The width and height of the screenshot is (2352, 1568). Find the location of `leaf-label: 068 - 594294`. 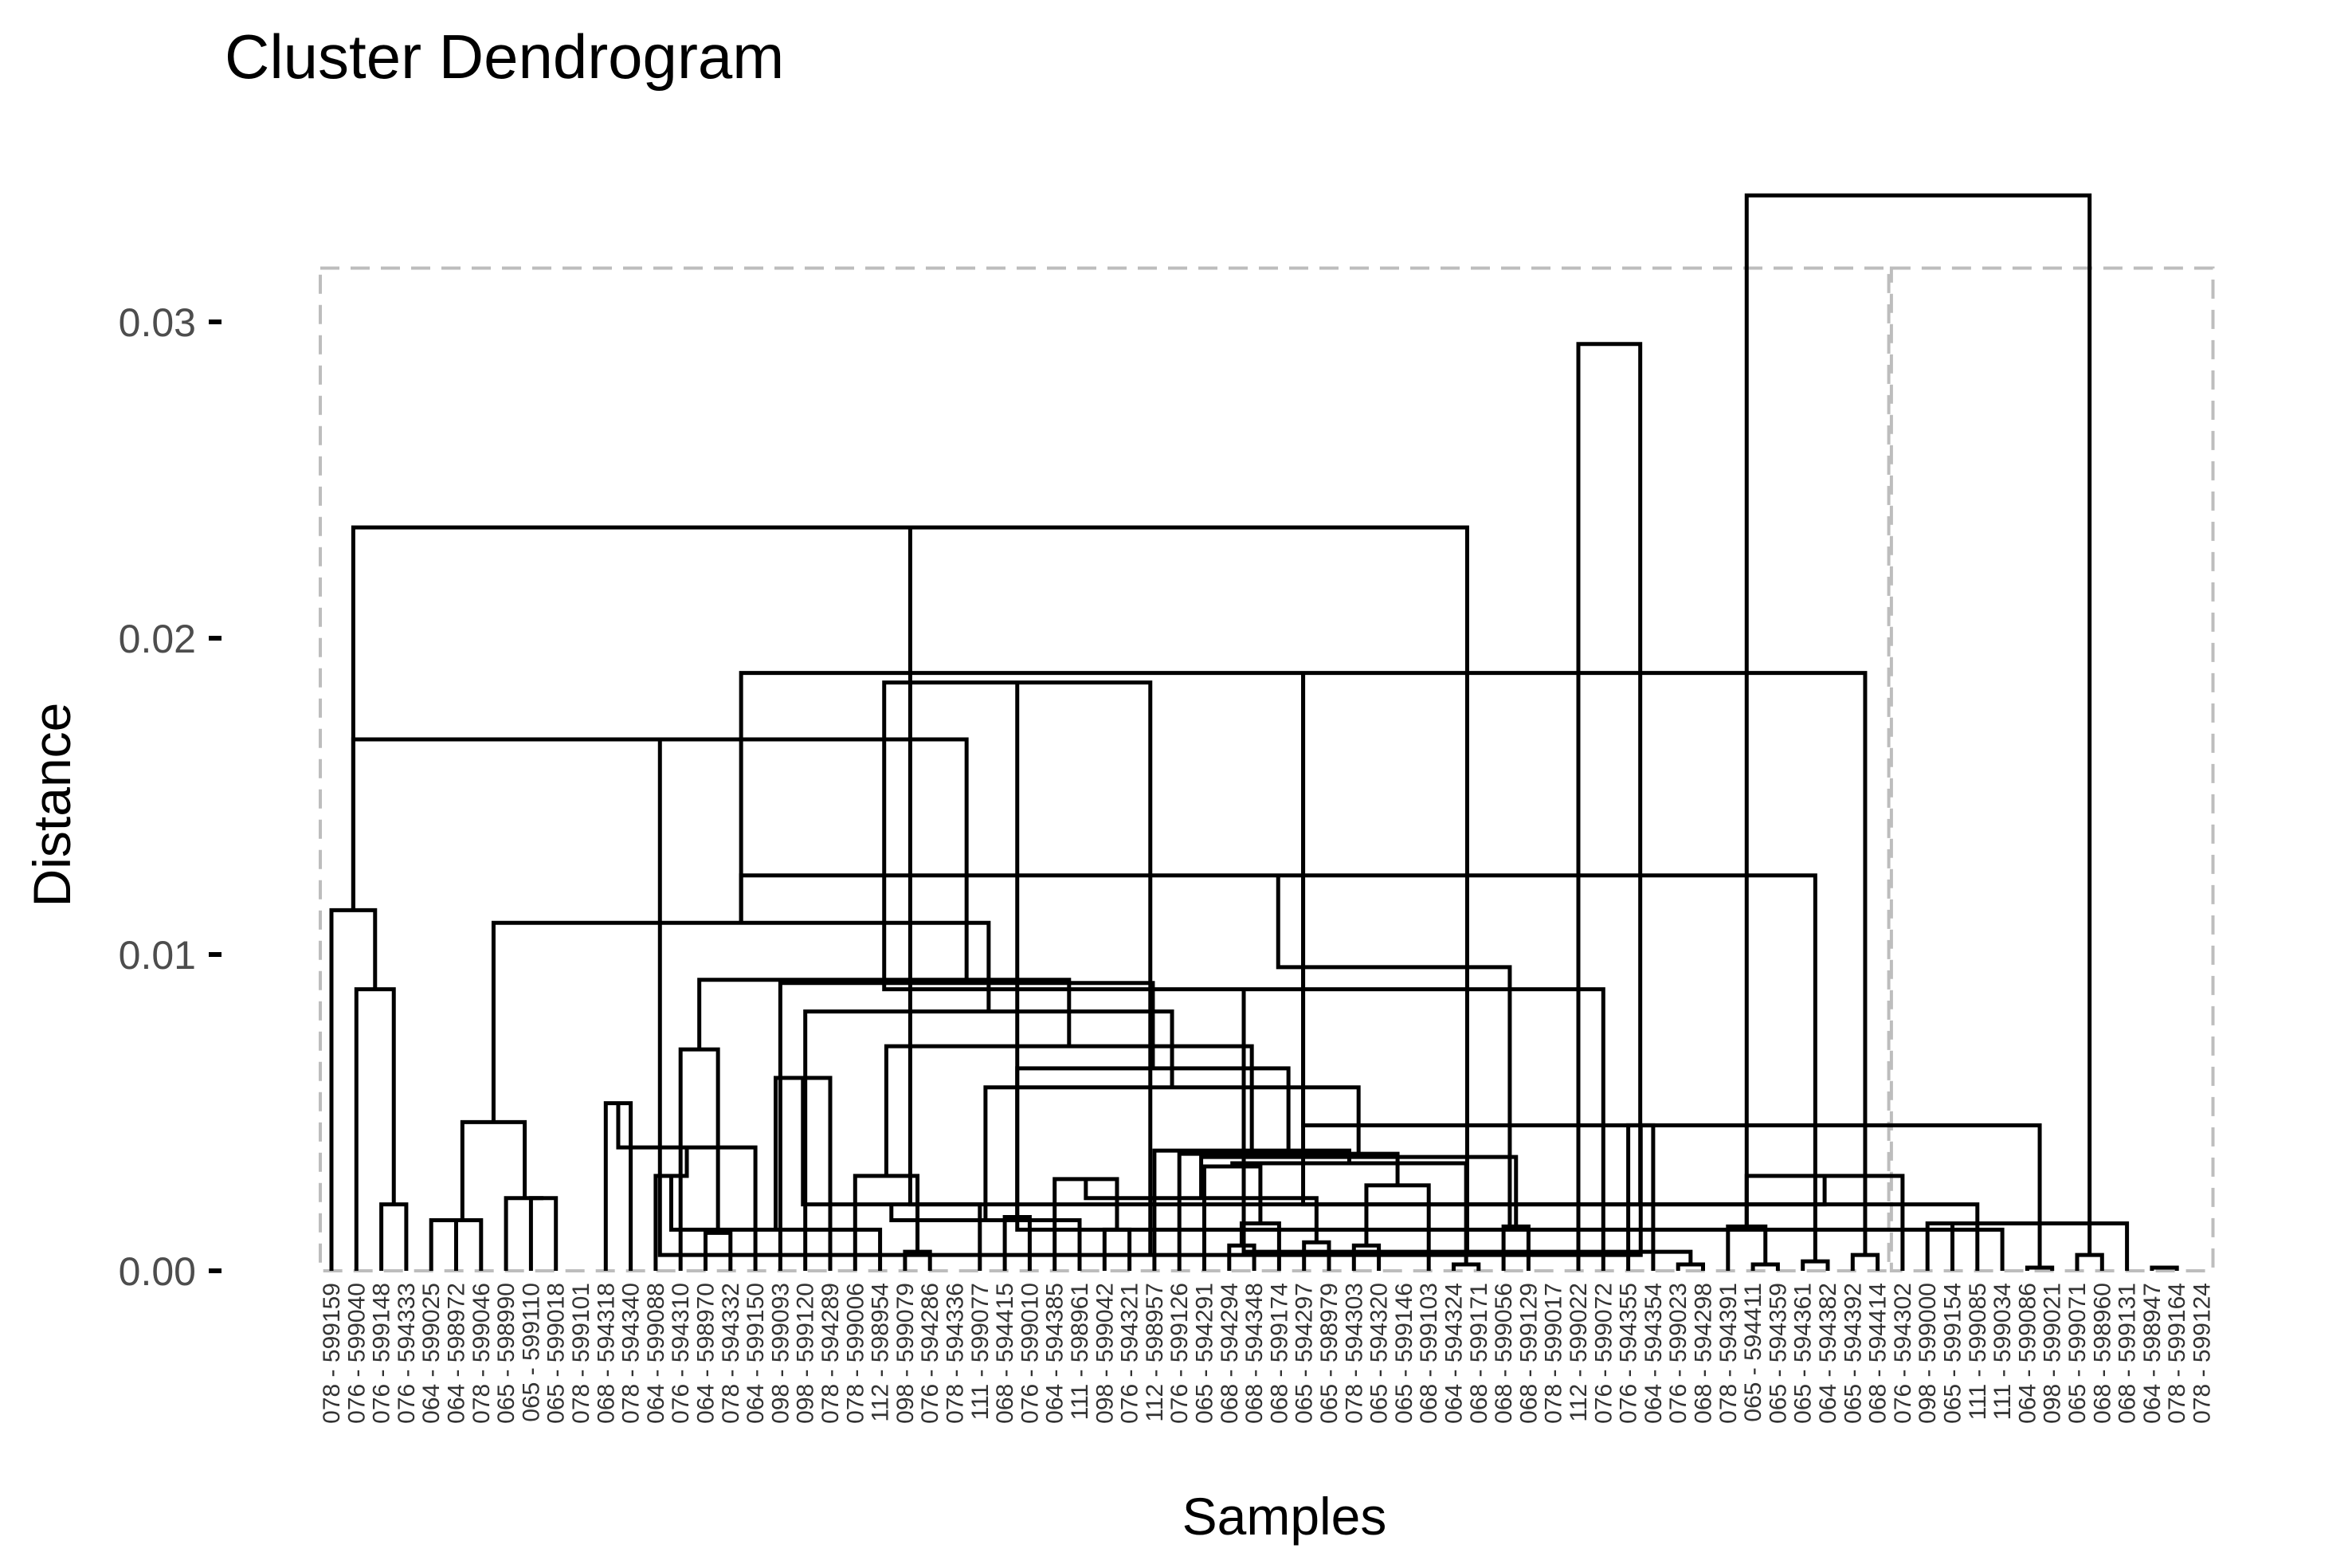

leaf-label: 068 - 594294 is located at coordinates (1230, 1353).